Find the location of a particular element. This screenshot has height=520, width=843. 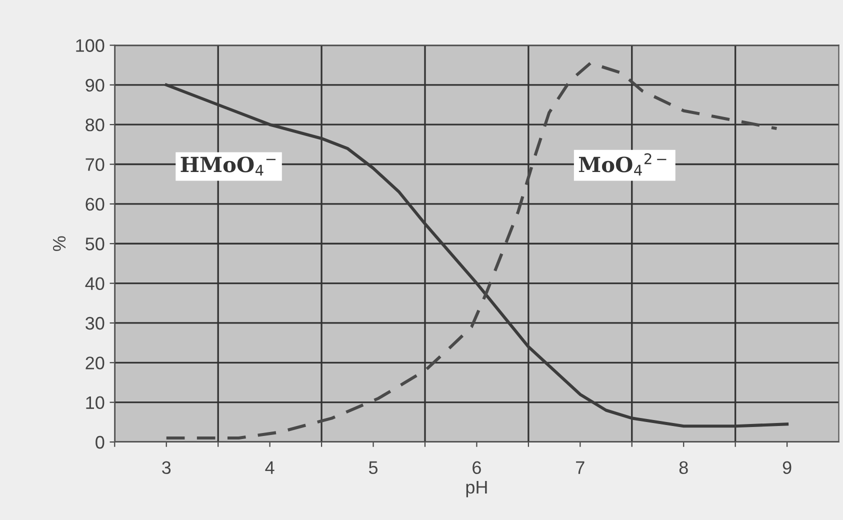

y-tick-label: 50 is located at coordinates (95, 244).